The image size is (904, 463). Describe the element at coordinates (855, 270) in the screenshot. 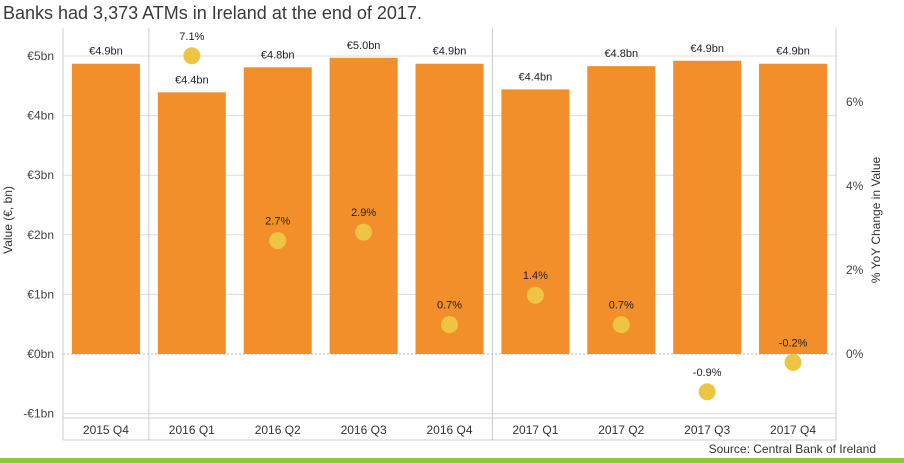

I see `y2-tick-label: 2%` at that location.